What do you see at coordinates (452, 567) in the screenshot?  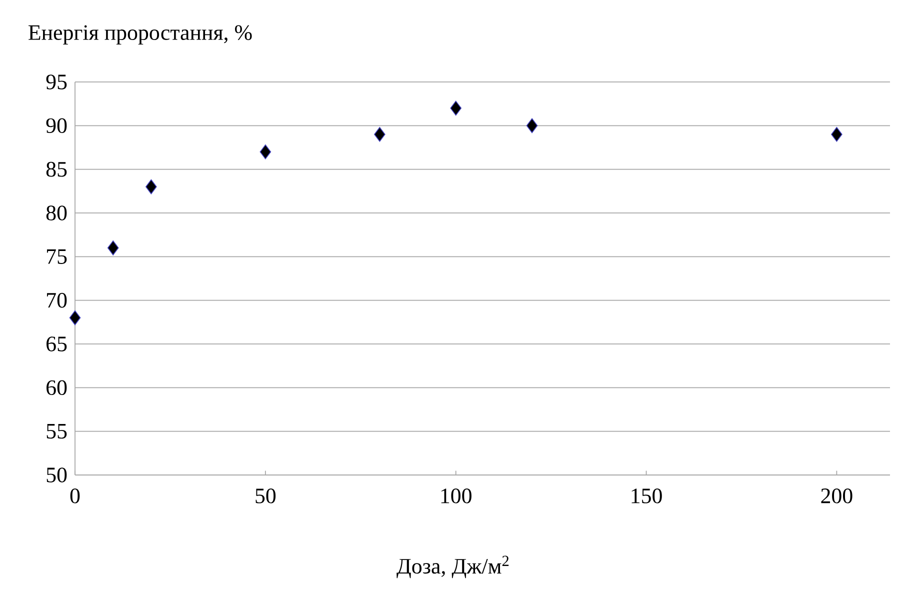 I see `x-axis-title: Доза, Дж/м$^{2}$` at bounding box center [452, 567].